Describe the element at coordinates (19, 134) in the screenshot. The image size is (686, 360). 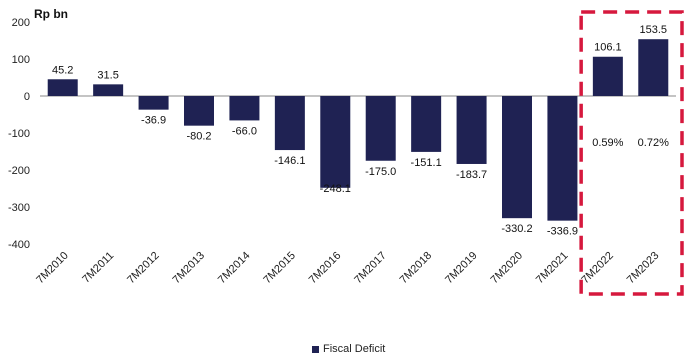
I see `y-tick-label: -100` at that location.